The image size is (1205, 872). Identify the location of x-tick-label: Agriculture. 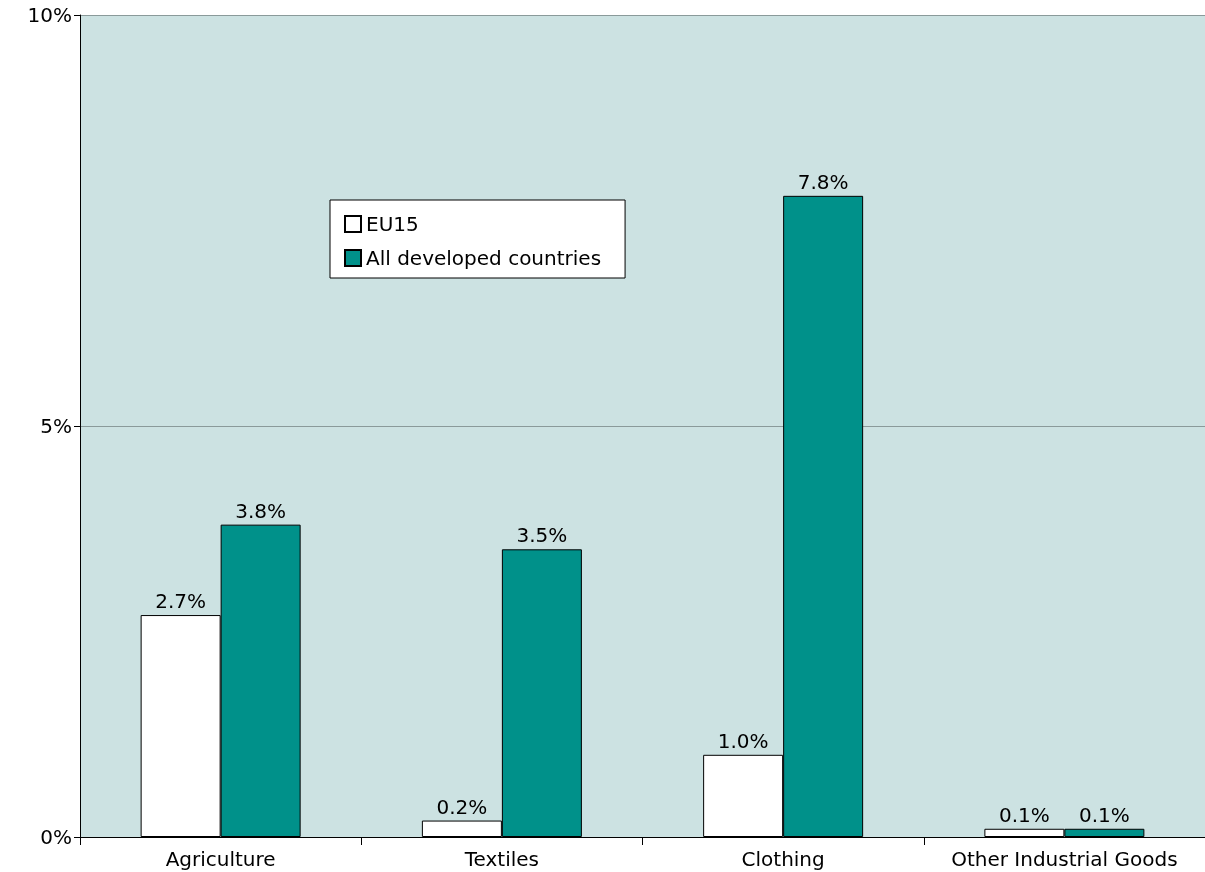
(220, 859).